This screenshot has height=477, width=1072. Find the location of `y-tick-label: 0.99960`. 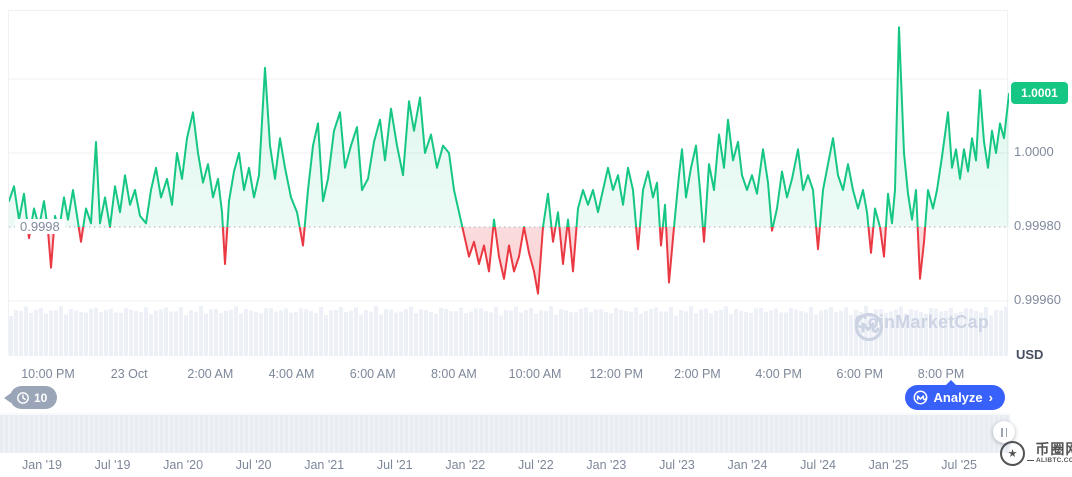

y-tick-label: 0.99960 is located at coordinates (1037, 299).